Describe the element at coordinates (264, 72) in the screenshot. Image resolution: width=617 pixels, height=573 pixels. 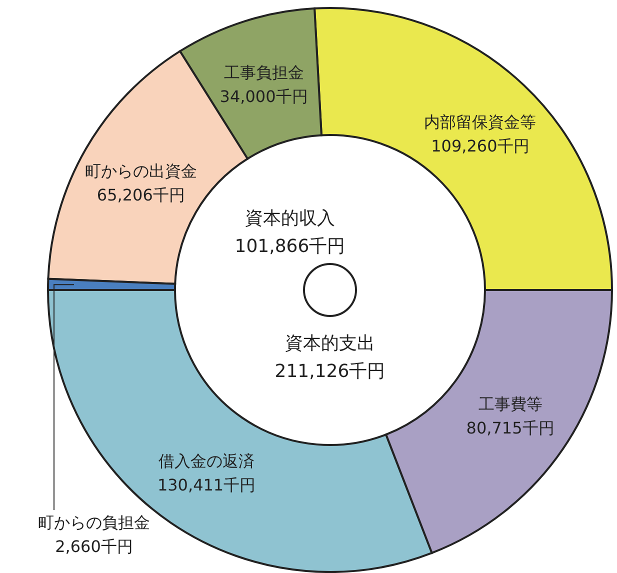
I see `slice-label: 工事負担金` at that location.